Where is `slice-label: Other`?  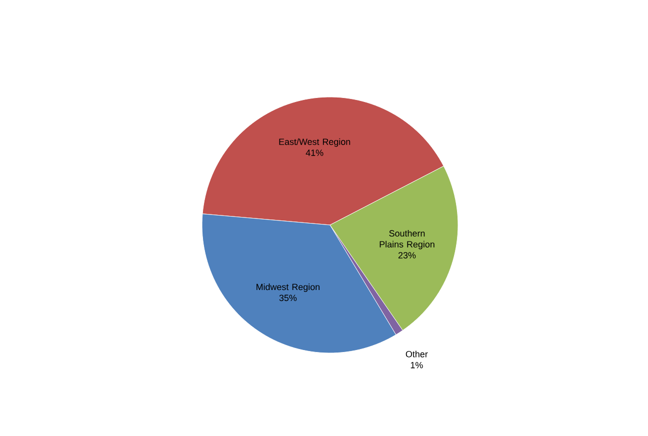 slice-label: Other is located at coordinates (417, 354).